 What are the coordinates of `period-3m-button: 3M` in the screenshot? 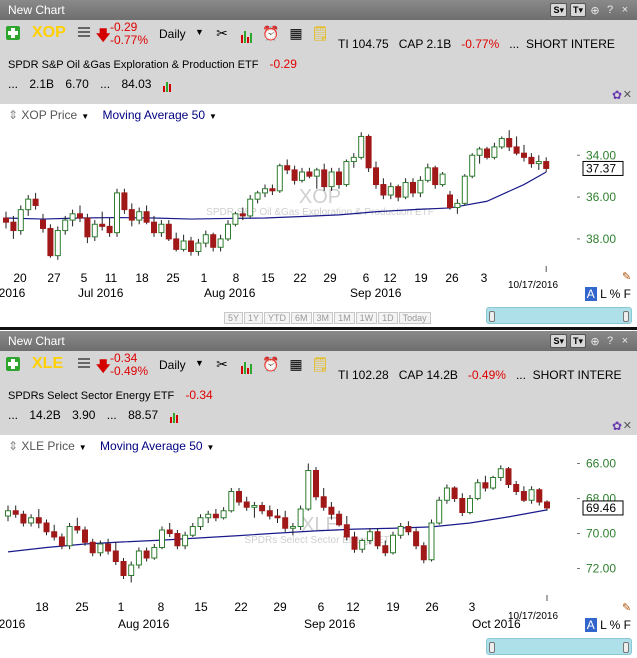 It's located at (323, 318).